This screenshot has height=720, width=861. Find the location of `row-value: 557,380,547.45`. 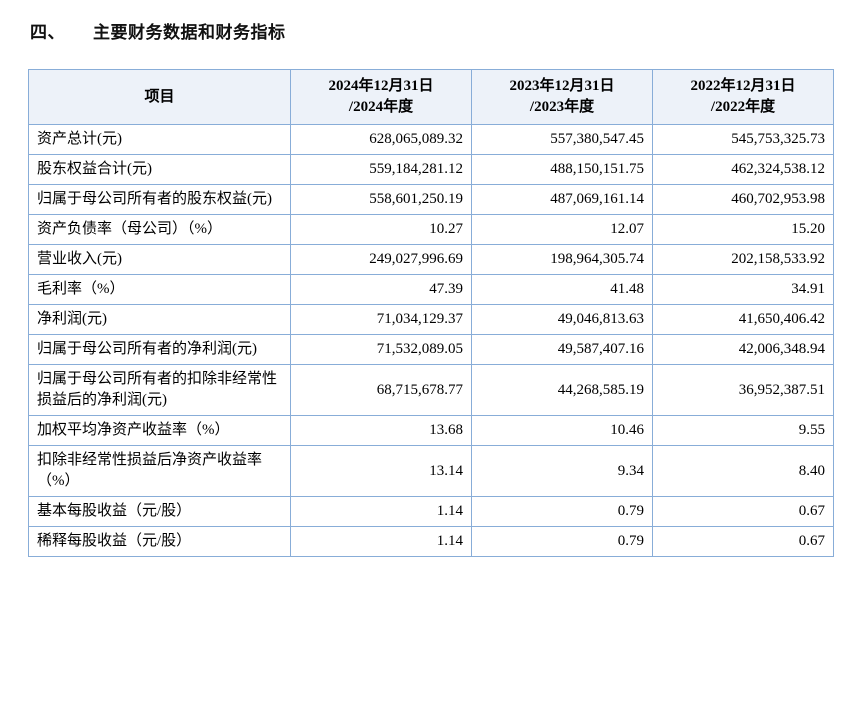

row-value: 557,380,547.45 is located at coordinates (562, 139).